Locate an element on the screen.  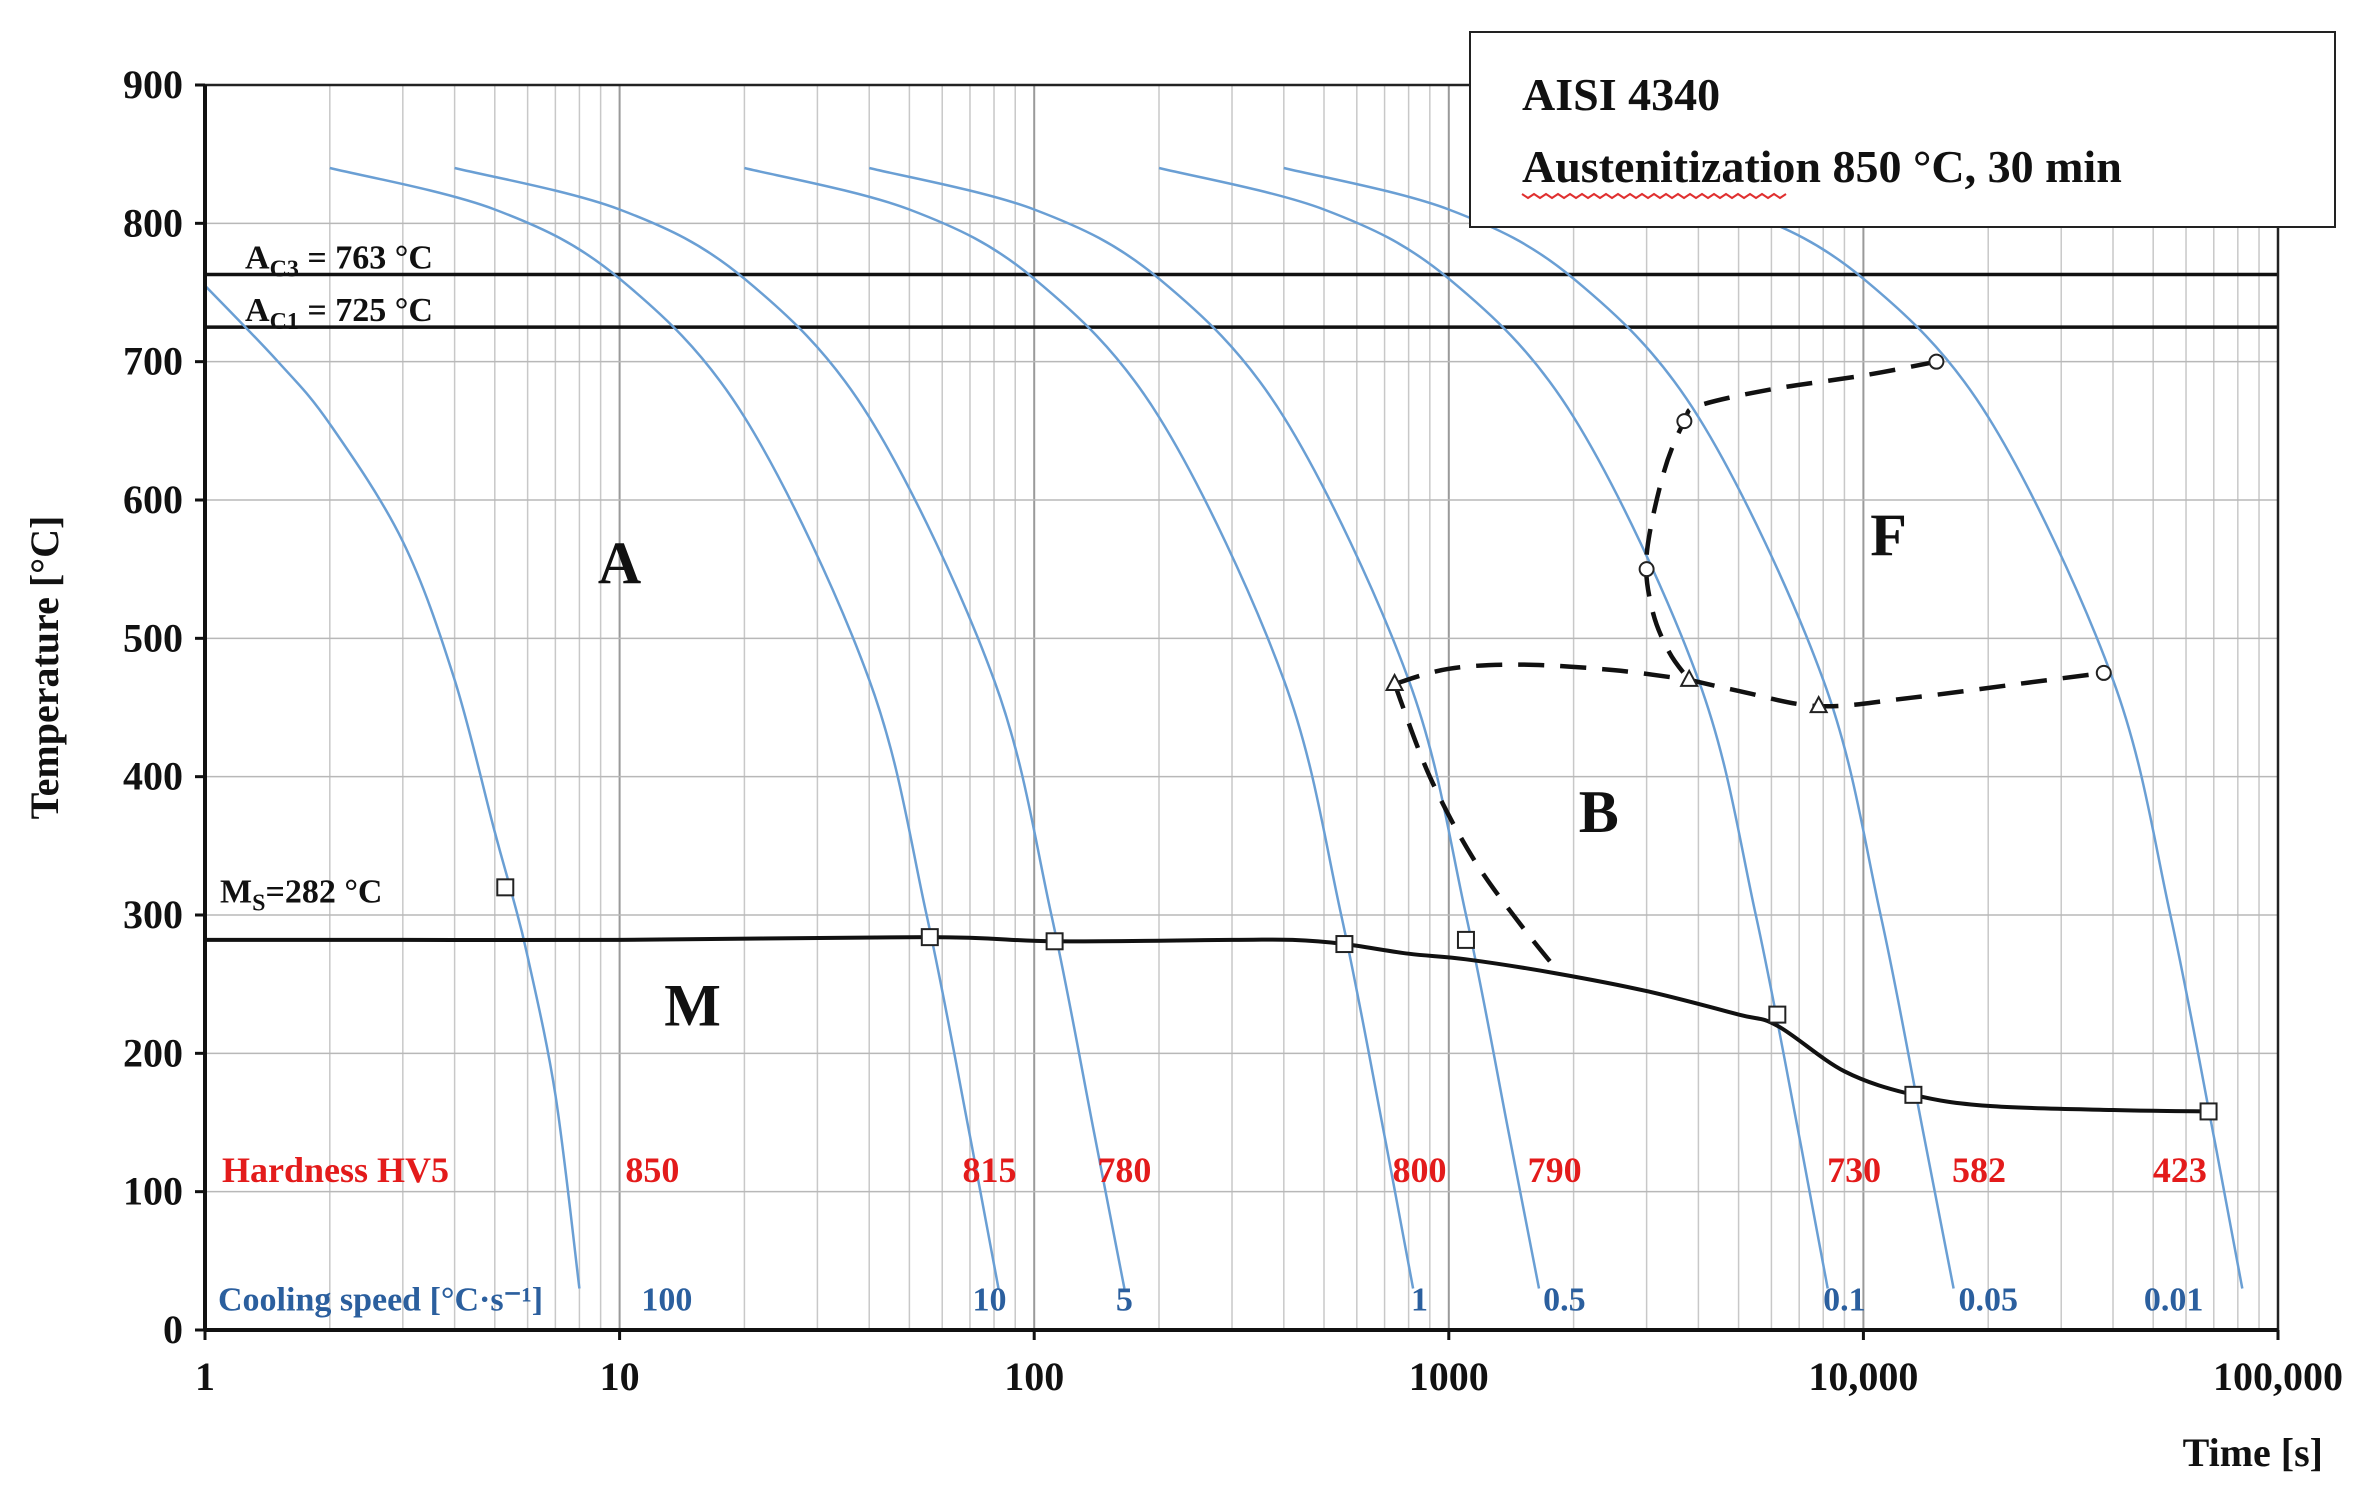
x-tick-label: 100,000 is located at coordinates (2278, 1376).